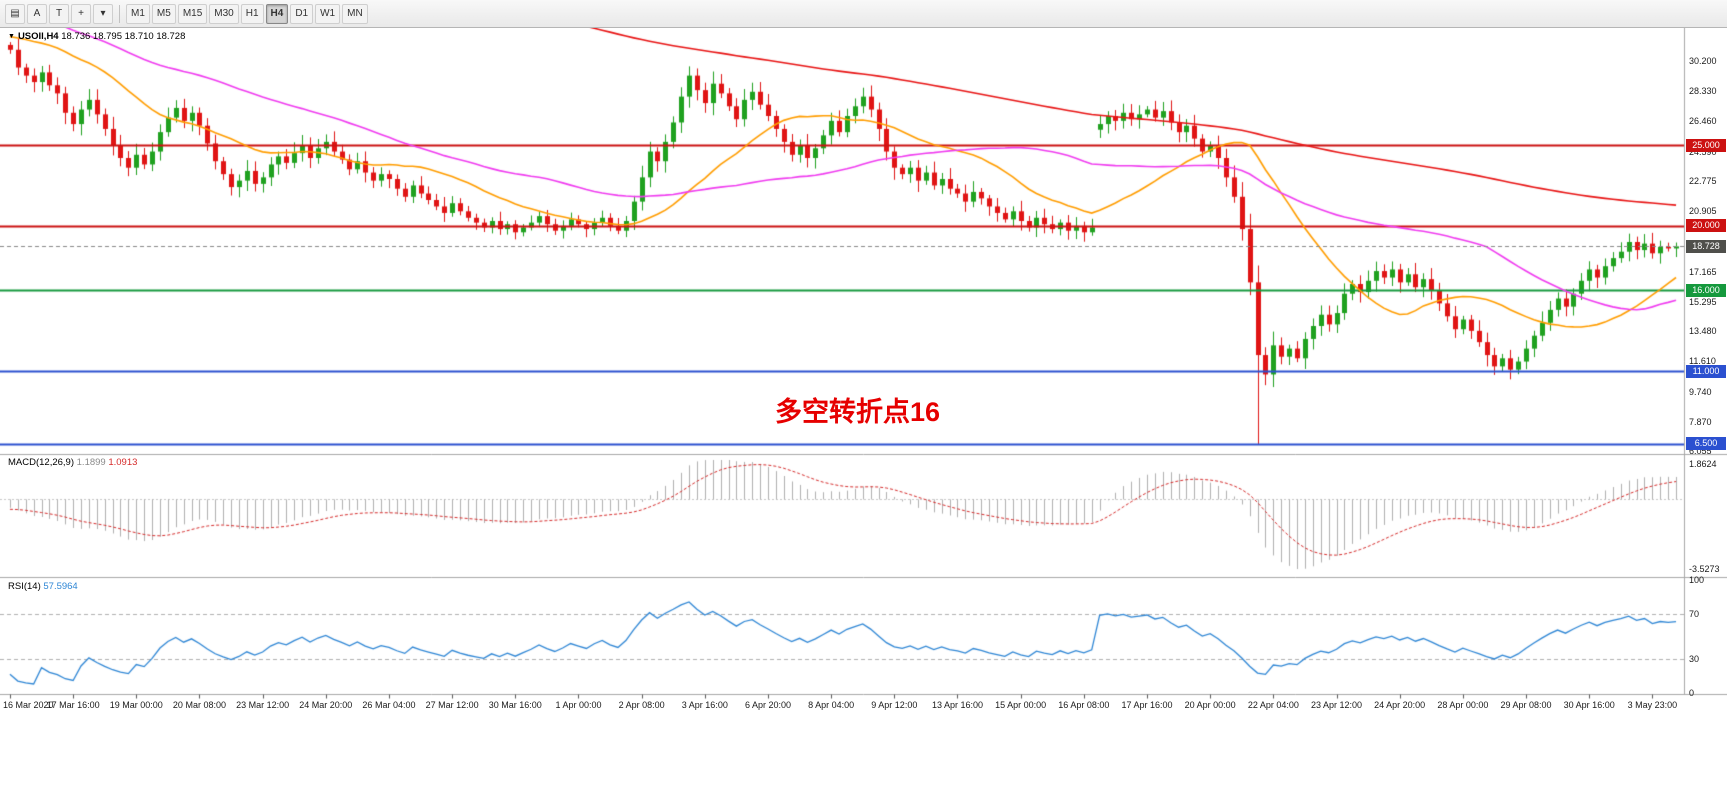 This screenshot has height=792, width=1727. Describe the element at coordinates (1703, 211) in the screenshot. I see `price-axis-label: 20.905` at that location.